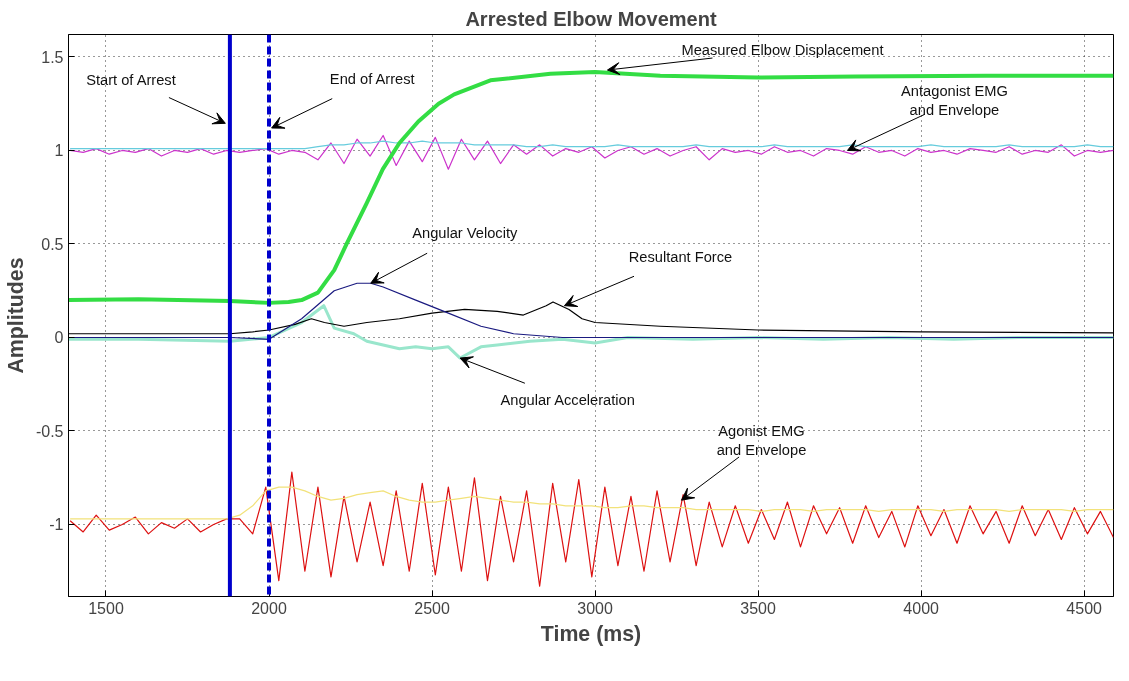 Image resolution: width=1129 pixels, height=681 pixels. I want to click on y-tick-label: 1, so click(59, 151).